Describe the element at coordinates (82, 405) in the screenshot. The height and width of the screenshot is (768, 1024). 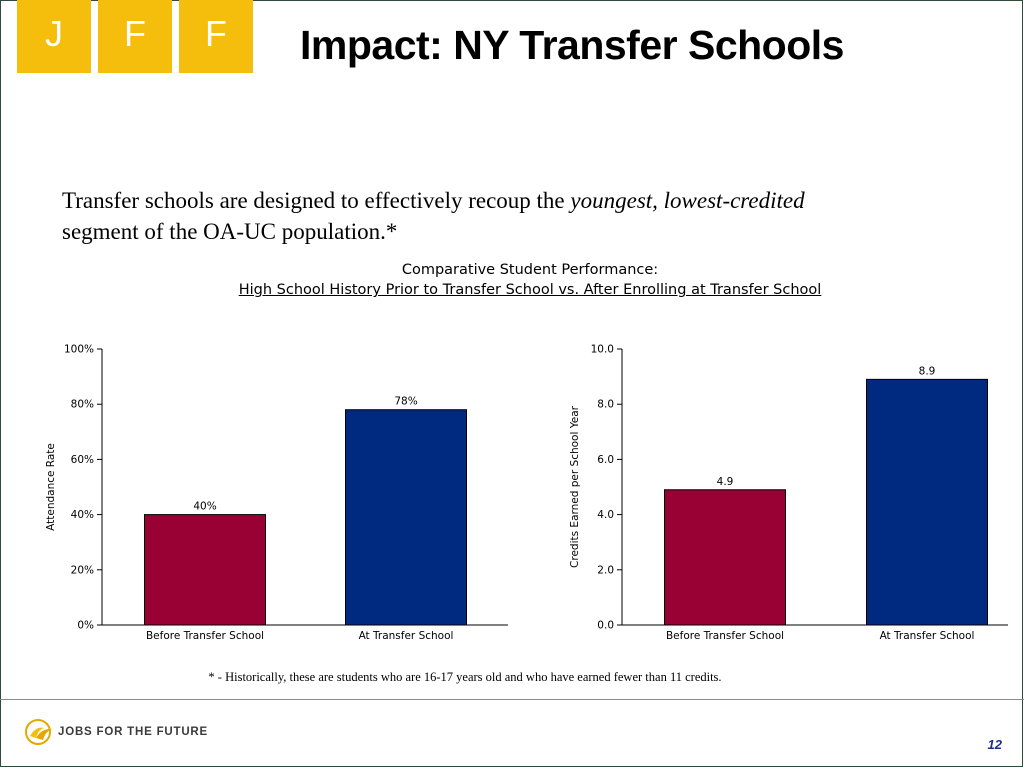
I see `y-tick-label: 80%` at that location.